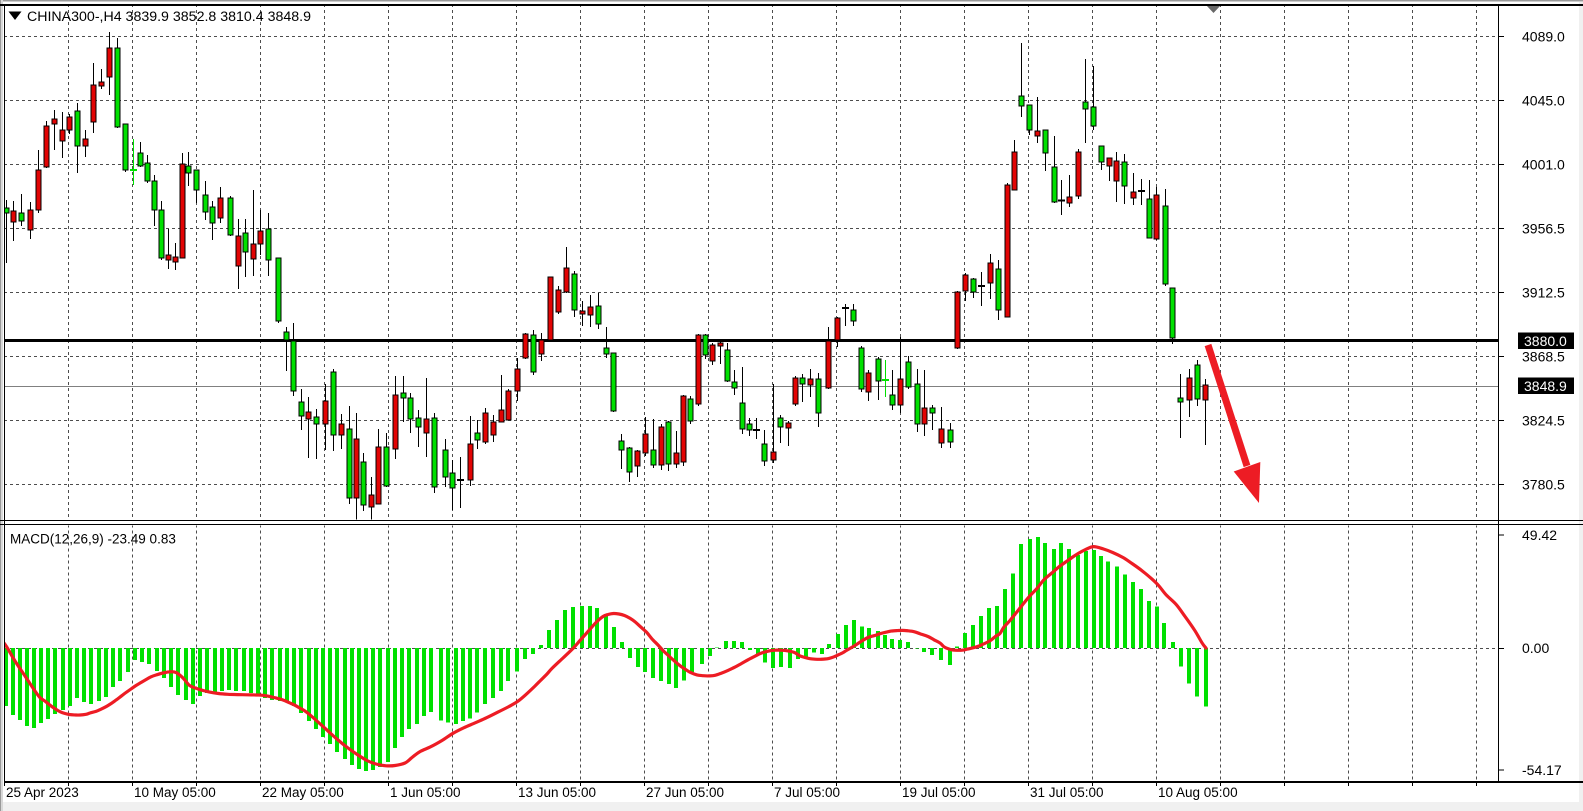 This screenshot has height=811, width=1583. What do you see at coordinates (1198, 792) in the screenshot?
I see `svg-text: 10 Aug 05:00` at bounding box center [1198, 792].